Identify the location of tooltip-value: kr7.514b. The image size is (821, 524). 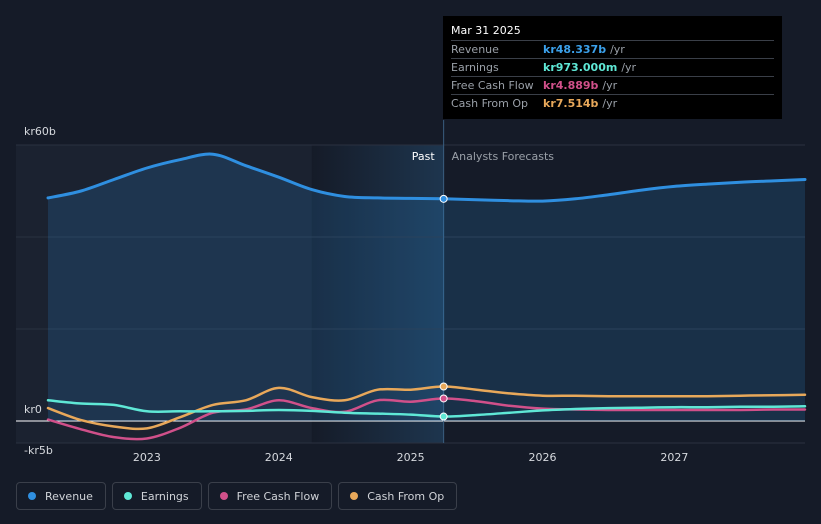
(571, 103).